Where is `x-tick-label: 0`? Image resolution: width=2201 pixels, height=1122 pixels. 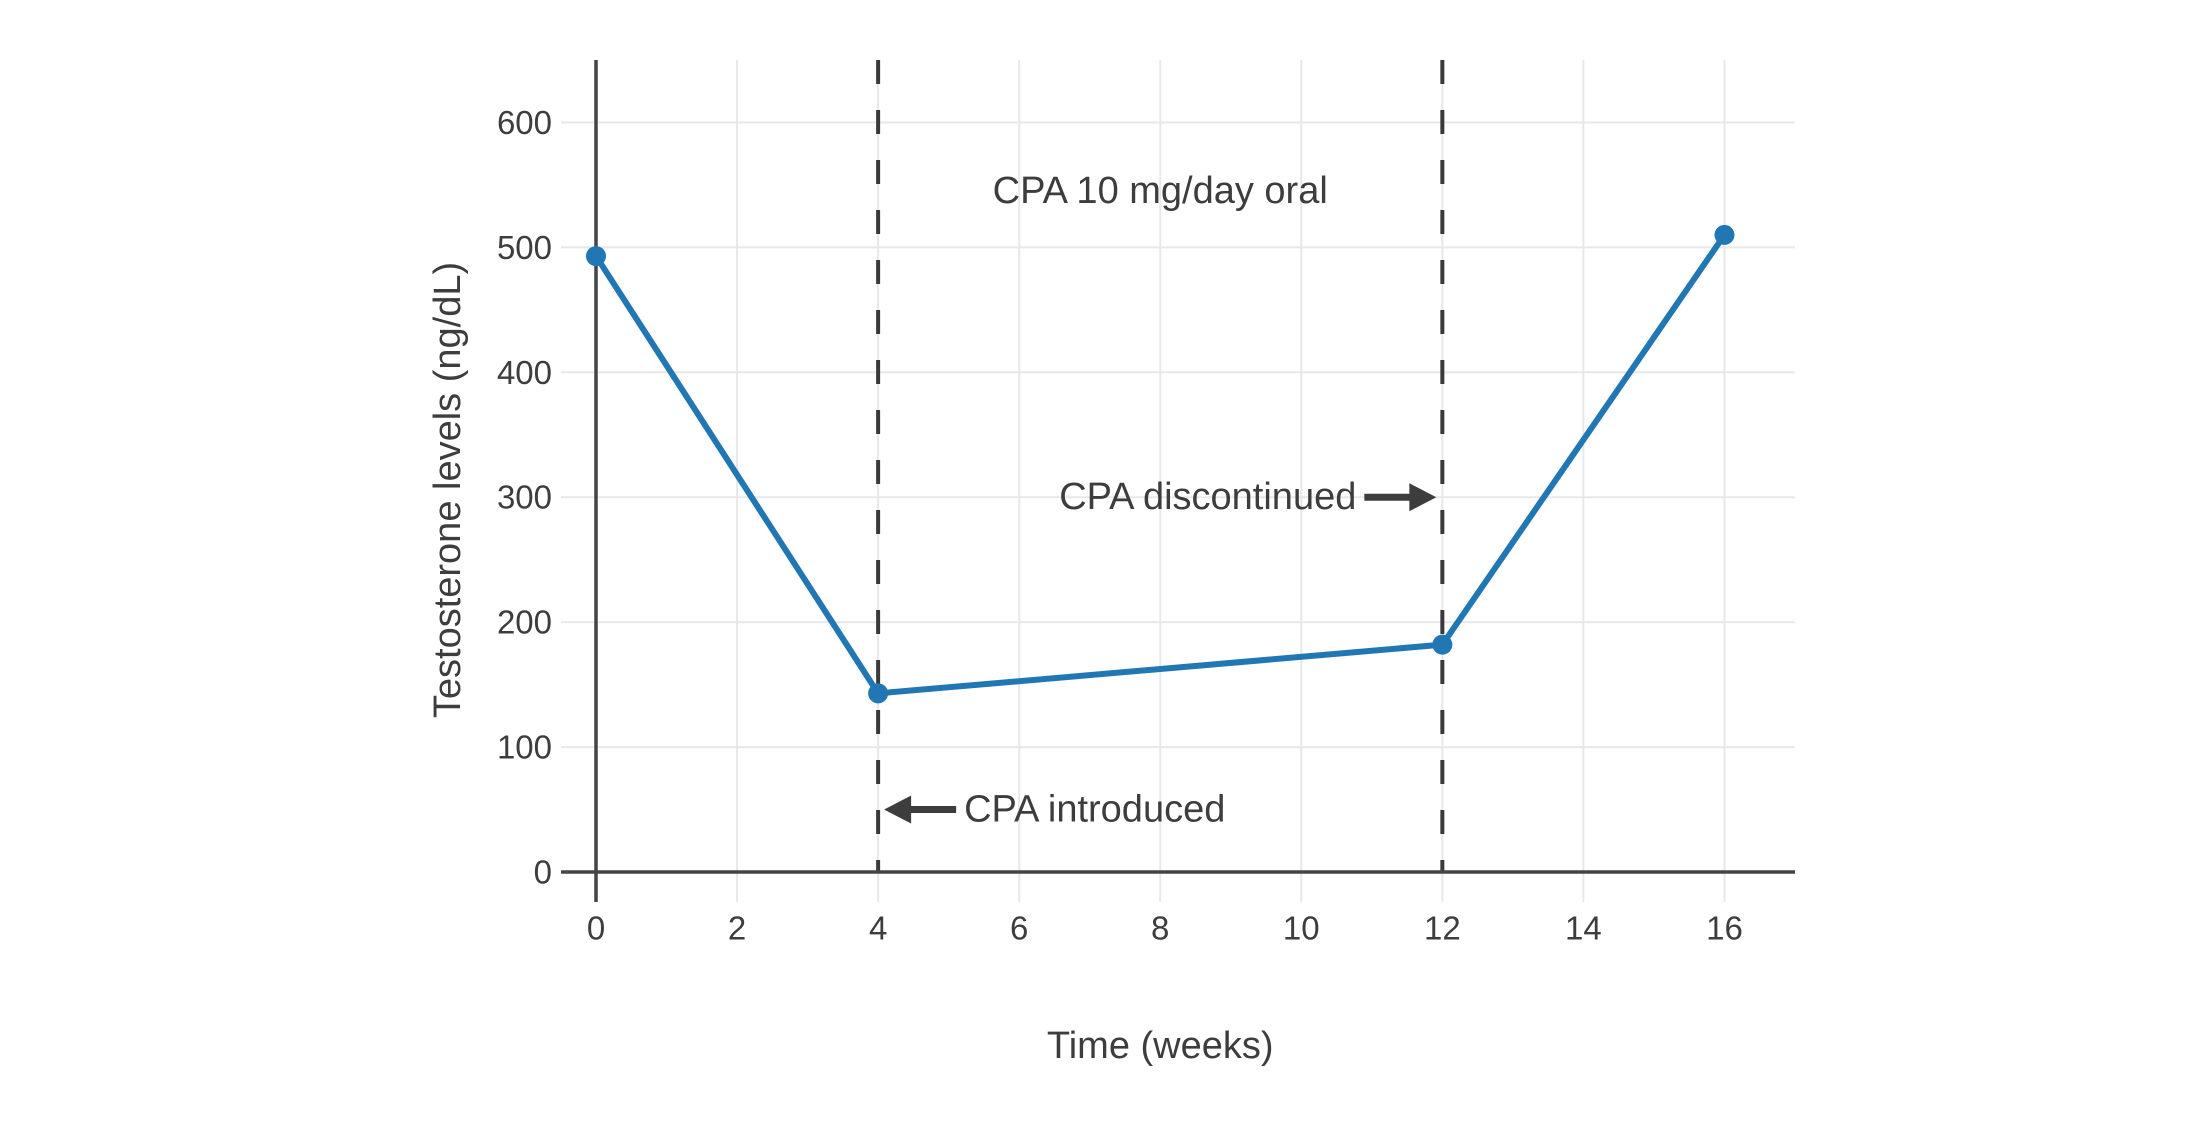
x-tick-label: 0 is located at coordinates (596, 928).